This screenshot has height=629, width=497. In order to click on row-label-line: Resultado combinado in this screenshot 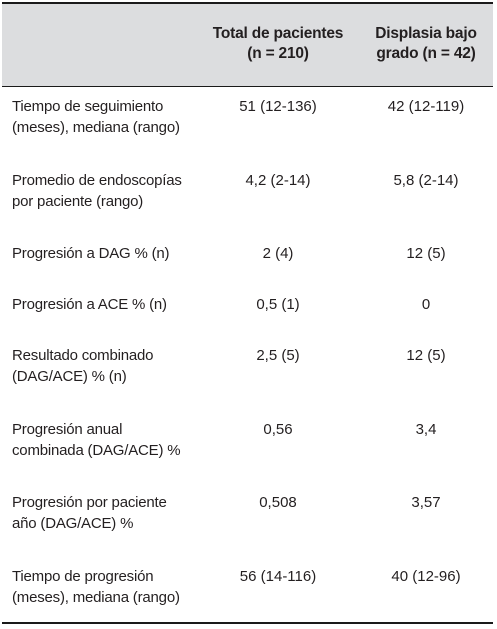, I will do `click(83, 355)`.